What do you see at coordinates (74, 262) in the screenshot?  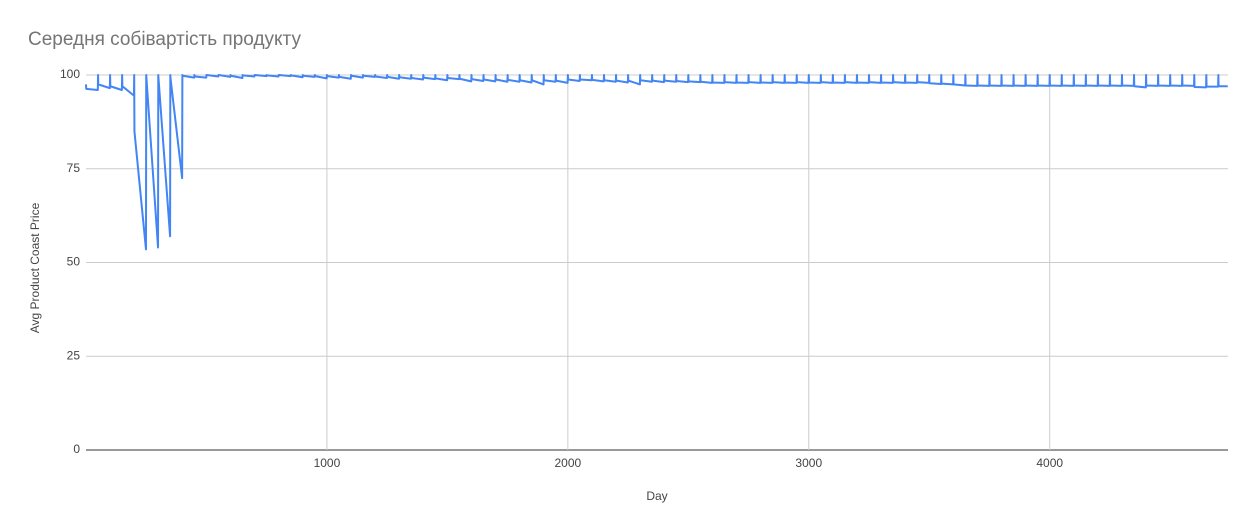 I see `y-tick-label: 50` at bounding box center [74, 262].